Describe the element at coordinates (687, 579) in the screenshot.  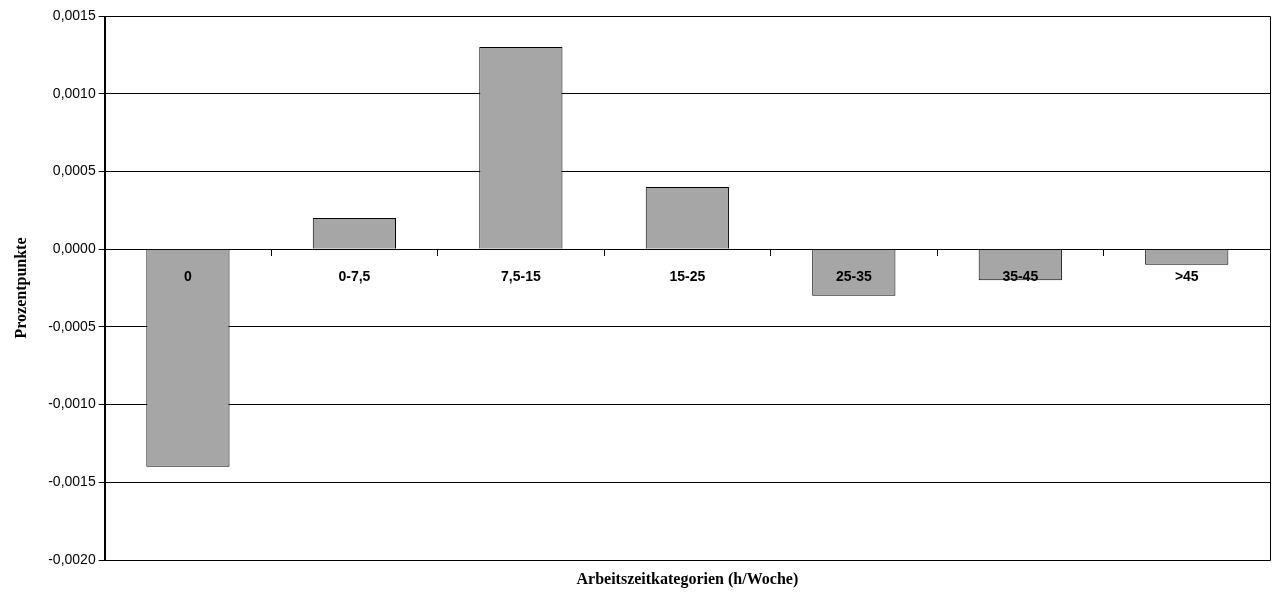
I see `x-axis-title: Arbeitszeitkategorien (h/Woche)` at that location.